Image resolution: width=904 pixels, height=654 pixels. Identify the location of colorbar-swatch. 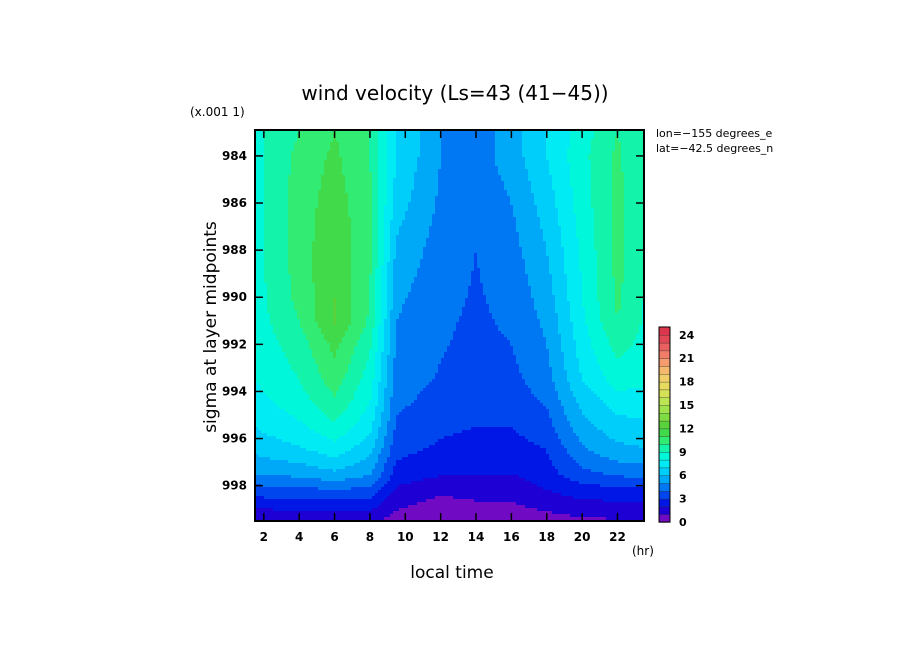
(664, 503).